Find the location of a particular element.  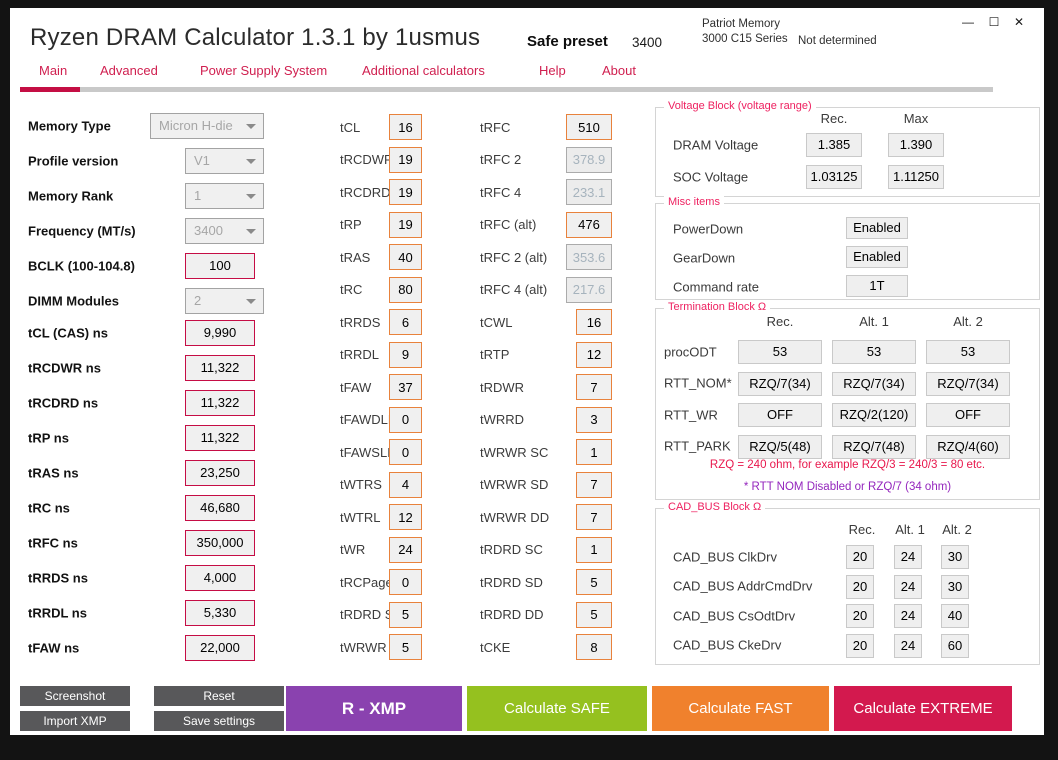

value-box: 1.11250 is located at coordinates (916, 177).